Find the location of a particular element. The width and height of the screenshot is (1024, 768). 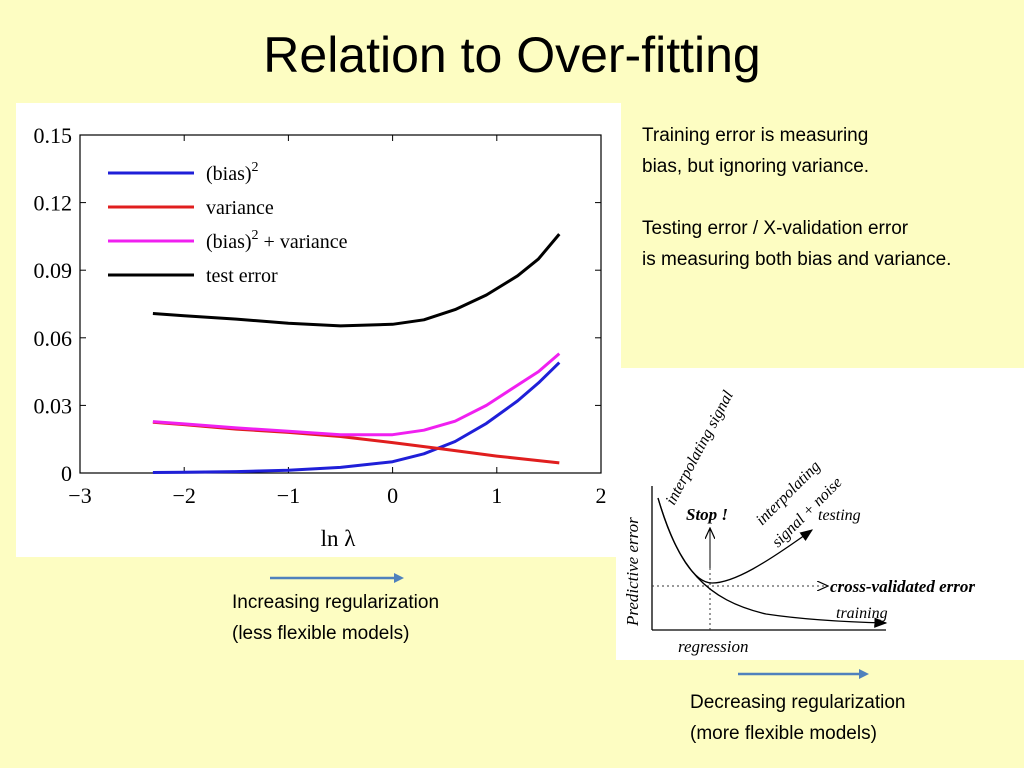

y-tick-label: 0.12 is located at coordinates (53, 203).